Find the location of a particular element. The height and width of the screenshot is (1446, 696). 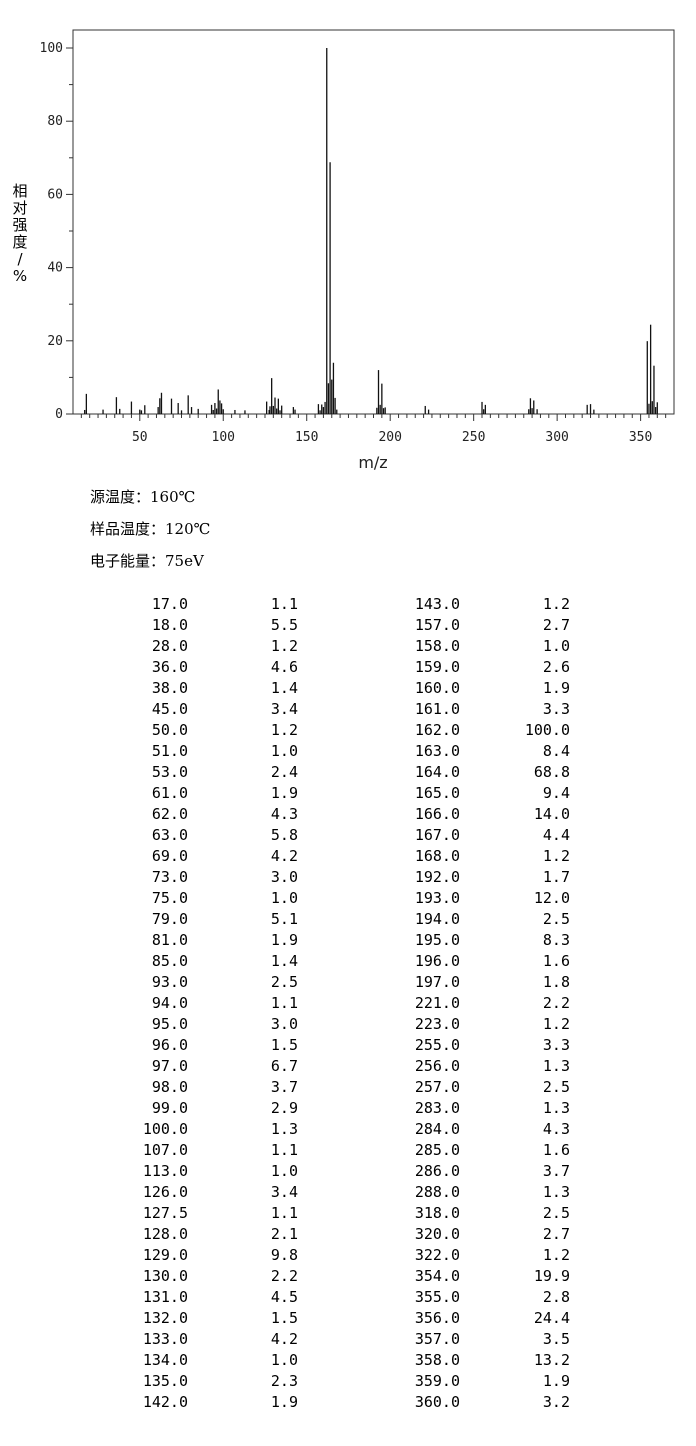

mz-value: 75.0 is located at coordinates (169, 898).